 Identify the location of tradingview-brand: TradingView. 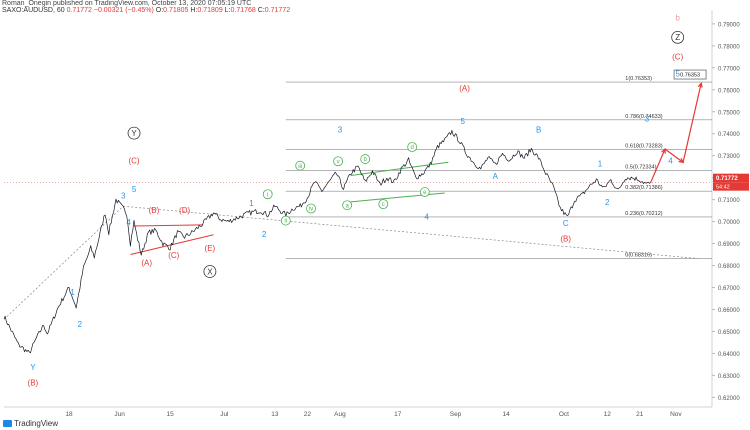
(30, 423).